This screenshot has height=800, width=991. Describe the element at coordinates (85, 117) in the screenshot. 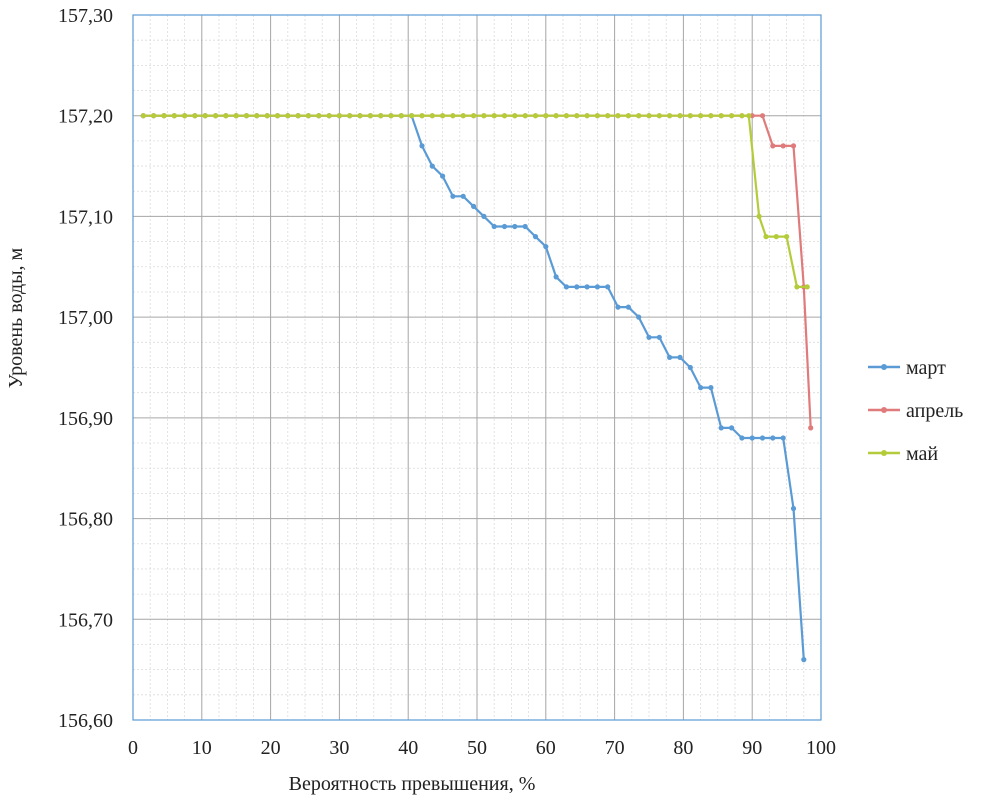

I see `y-tick-label: 157,20` at that location.